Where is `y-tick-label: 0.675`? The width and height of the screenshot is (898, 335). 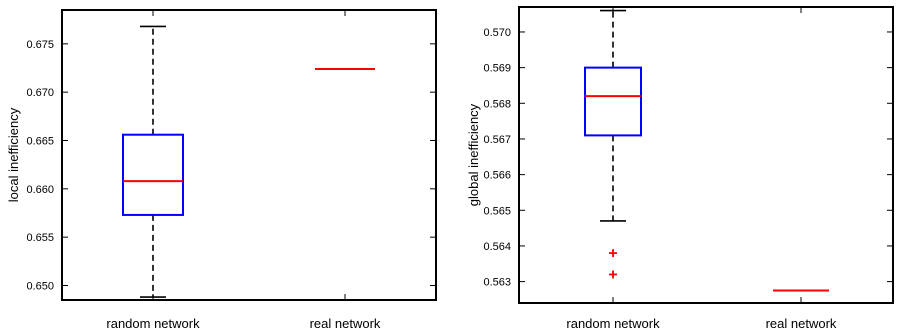
y-tick-label: 0.675 is located at coordinates (40, 45).